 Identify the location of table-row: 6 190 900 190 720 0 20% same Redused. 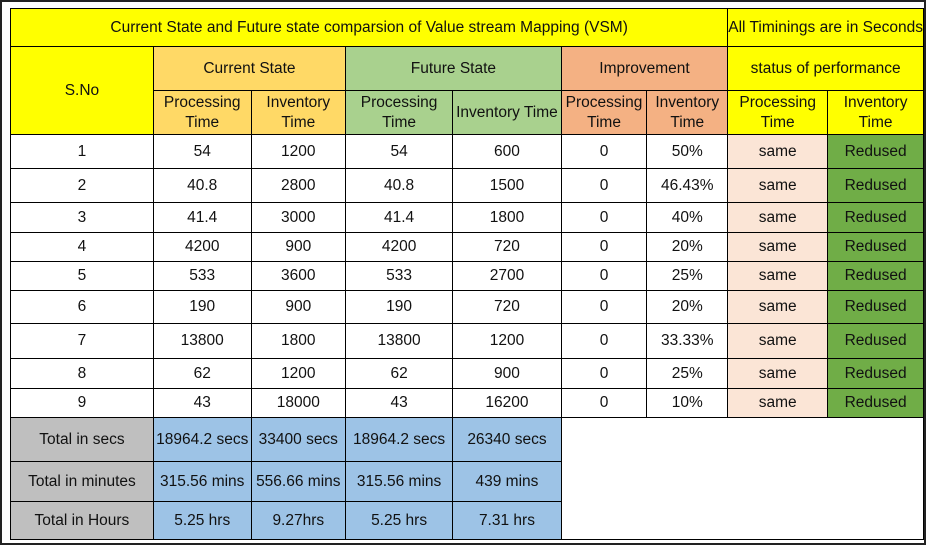
(467, 307).